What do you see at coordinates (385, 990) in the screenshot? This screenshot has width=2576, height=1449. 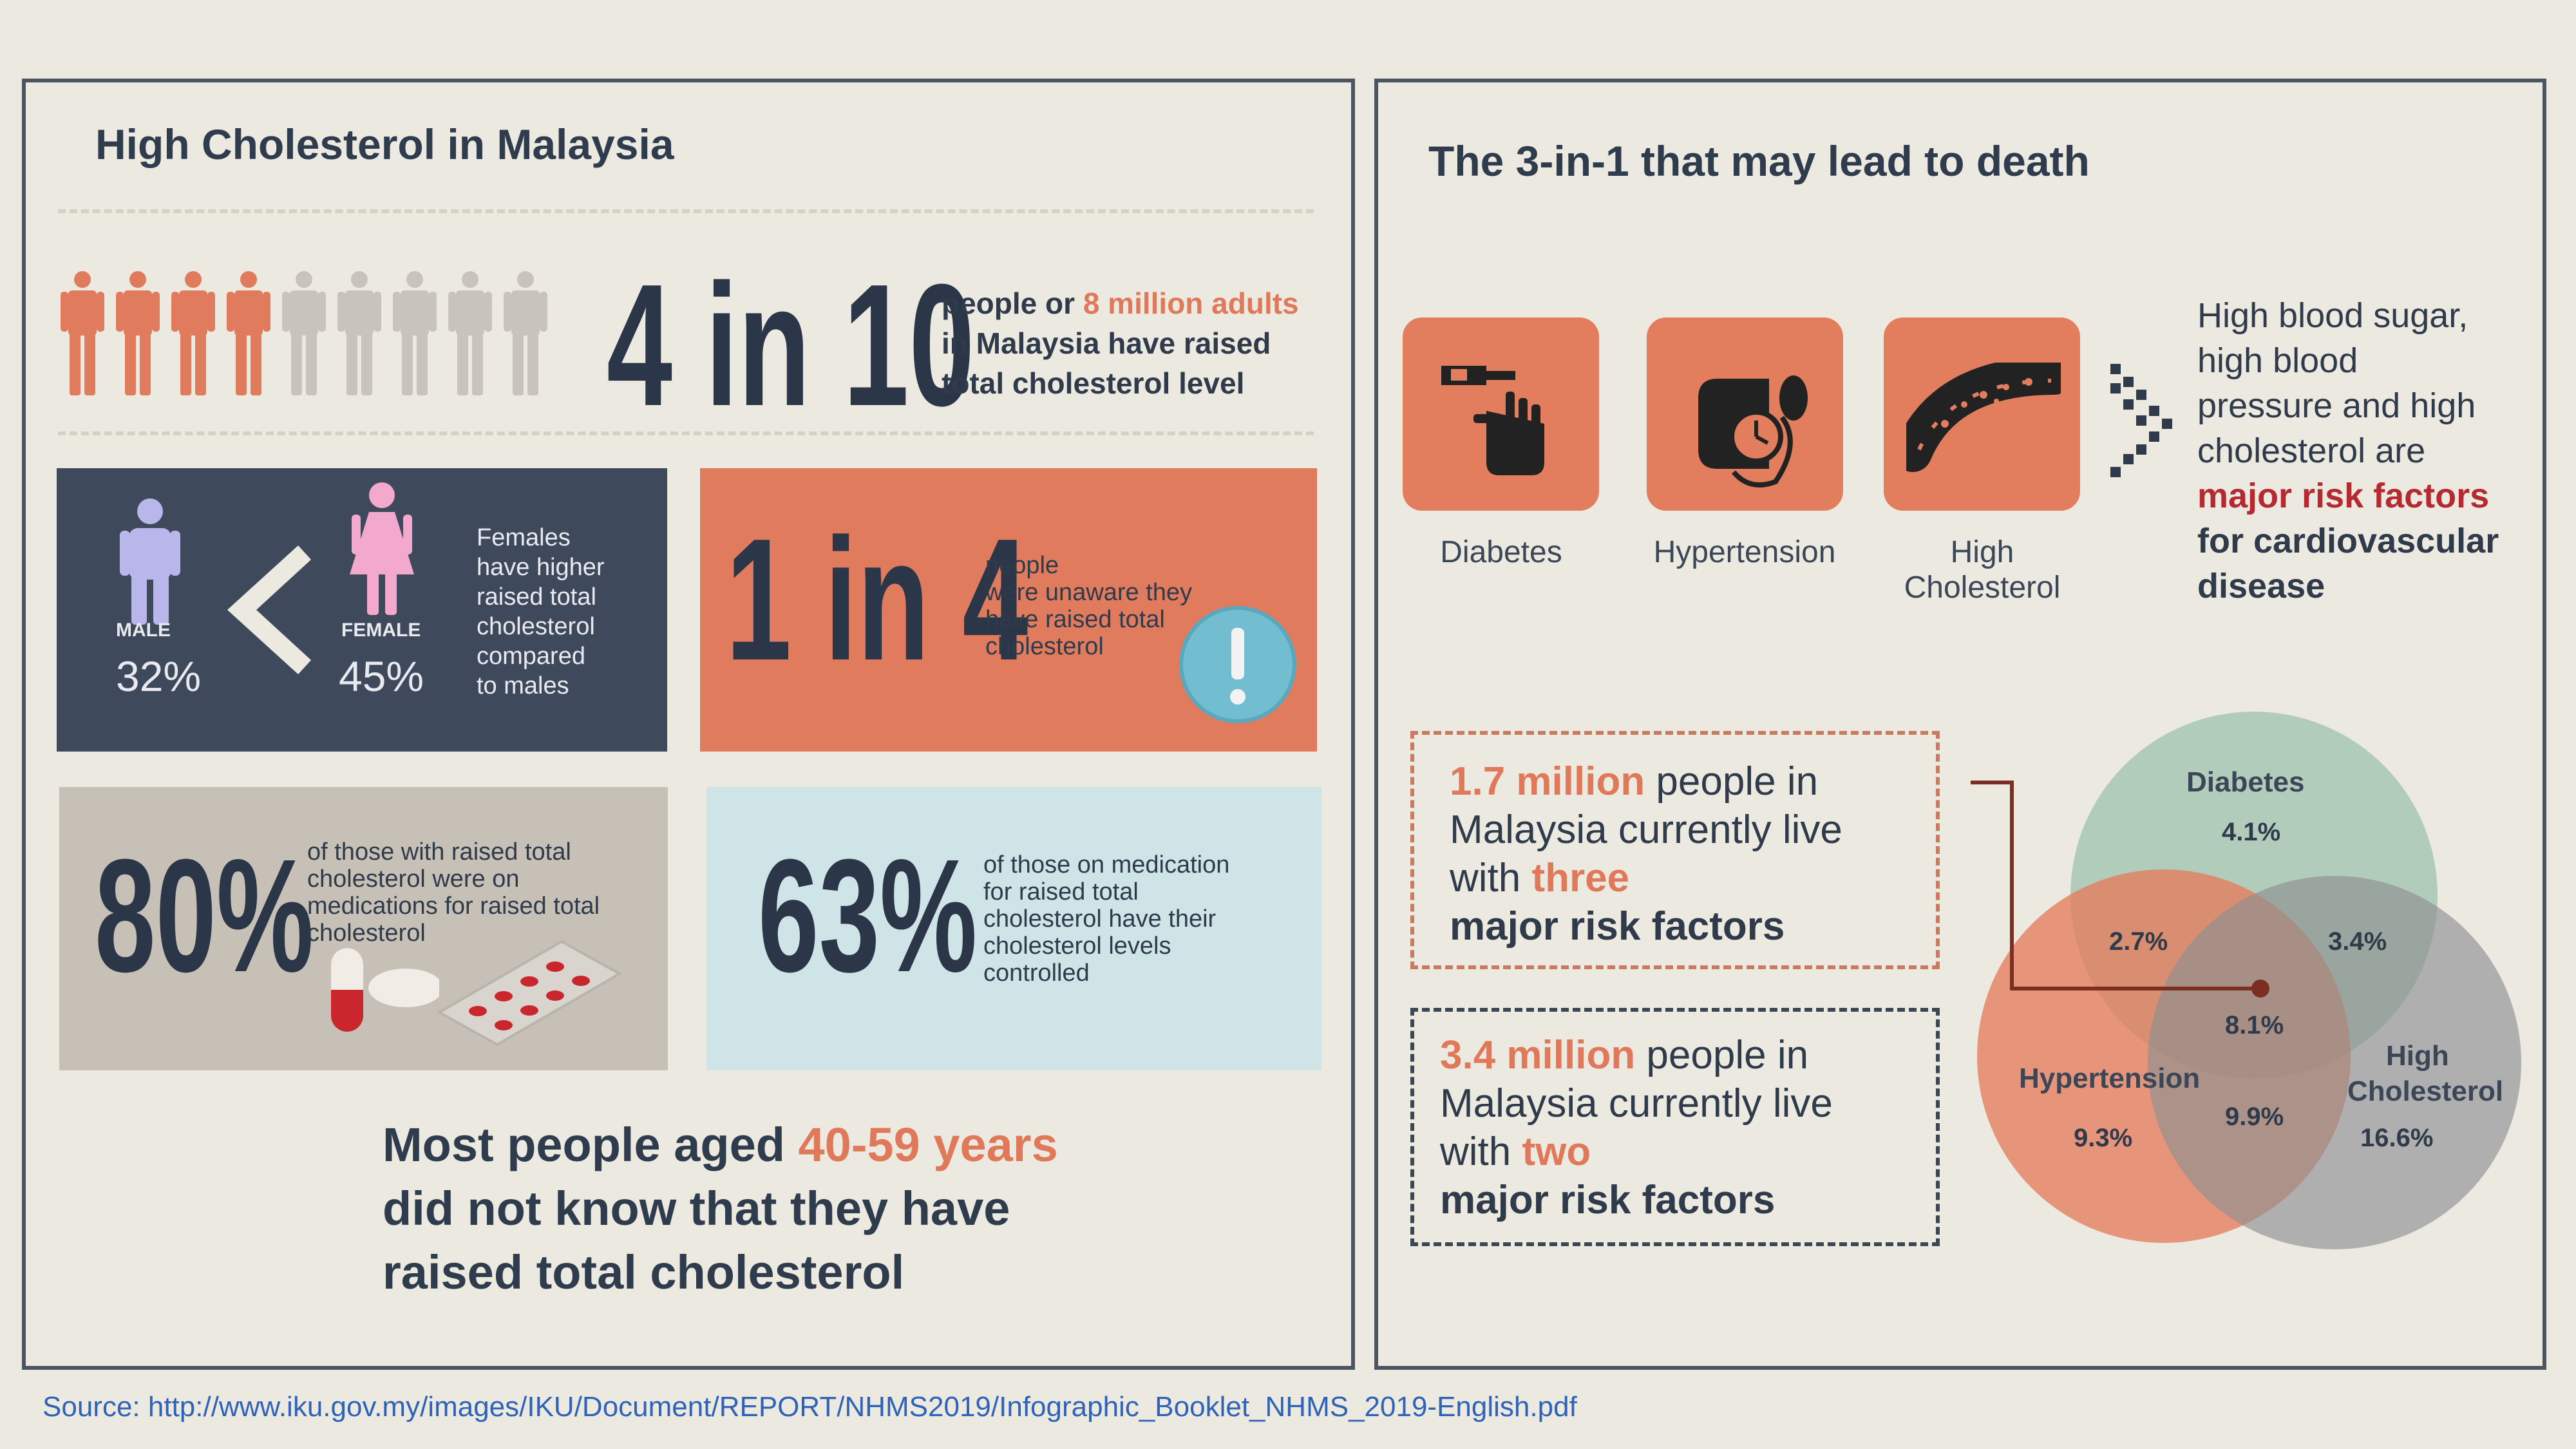 I see `capsule-icon` at bounding box center [385, 990].